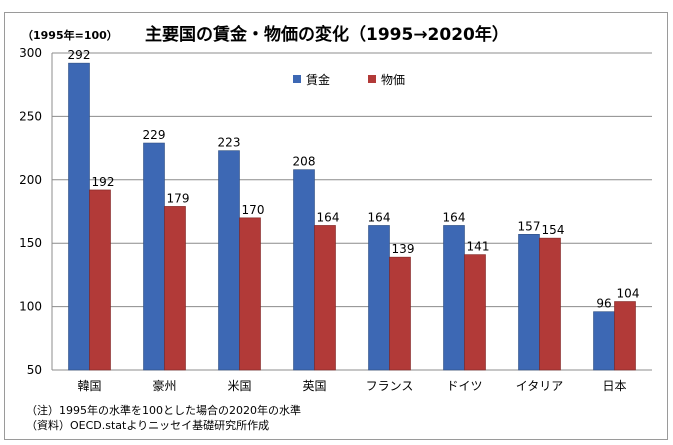  What do you see at coordinates (30, 116) in the screenshot?
I see `y-tick-label: 250` at bounding box center [30, 116].